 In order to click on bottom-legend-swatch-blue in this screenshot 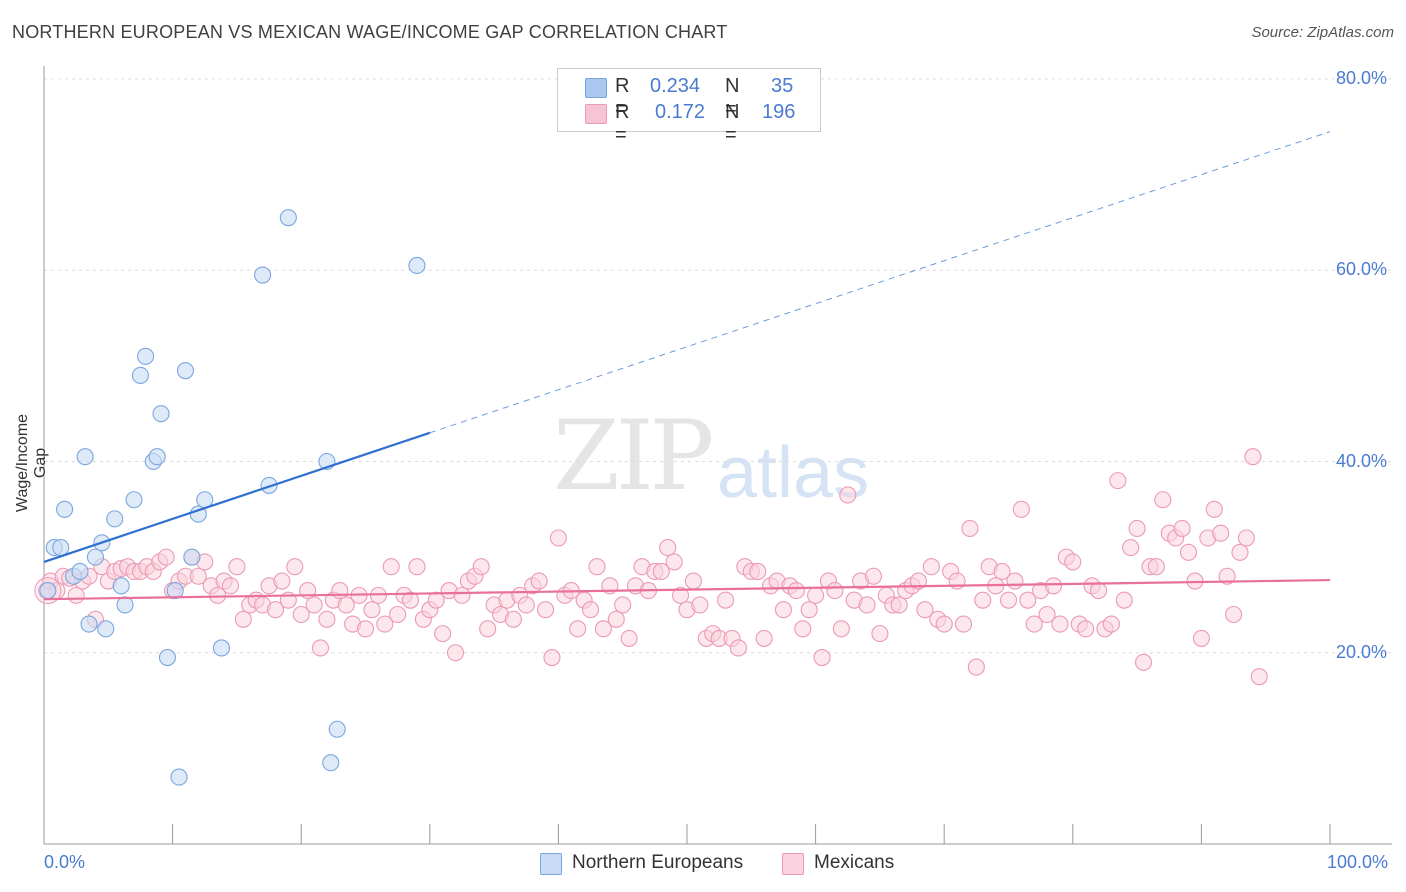, I will do `click(551, 864)`.